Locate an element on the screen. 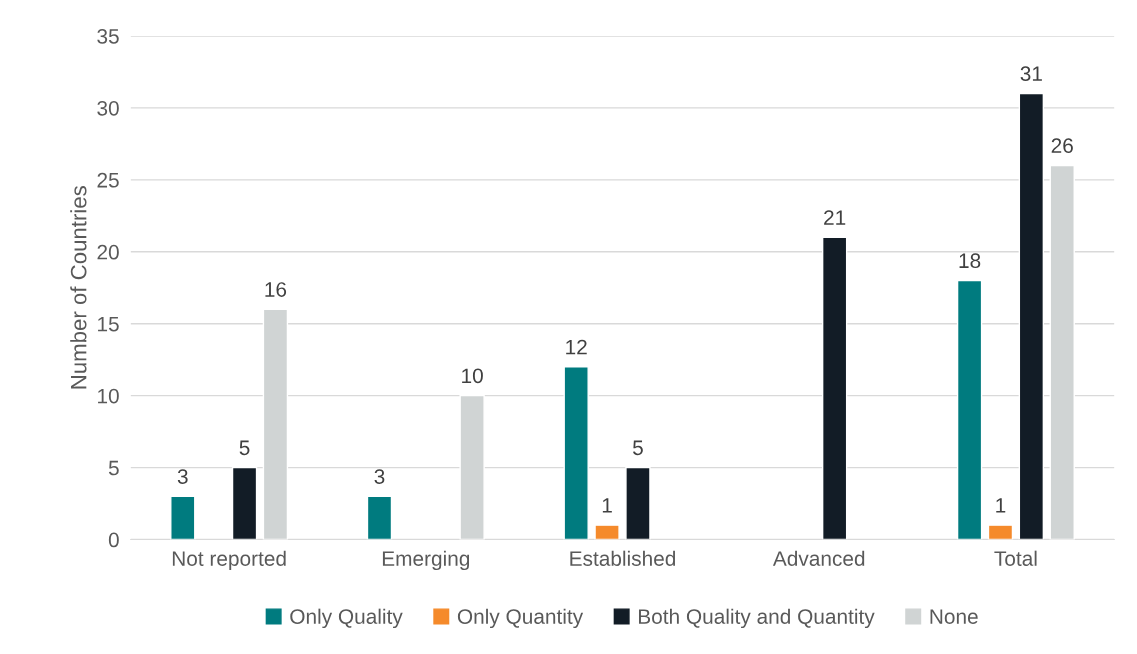  x-tick-label: Emerging is located at coordinates (426, 560).